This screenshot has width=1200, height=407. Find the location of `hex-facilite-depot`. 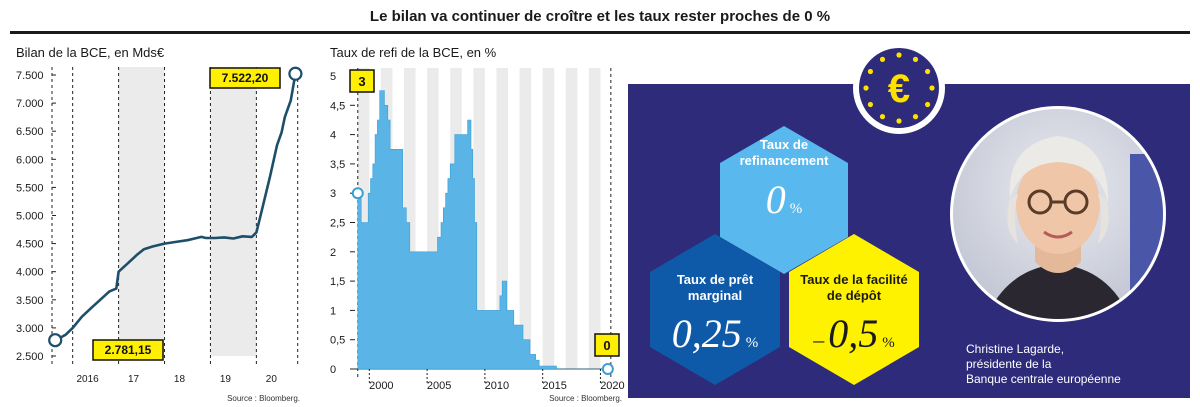

hex-facilite-depot is located at coordinates (854, 309).